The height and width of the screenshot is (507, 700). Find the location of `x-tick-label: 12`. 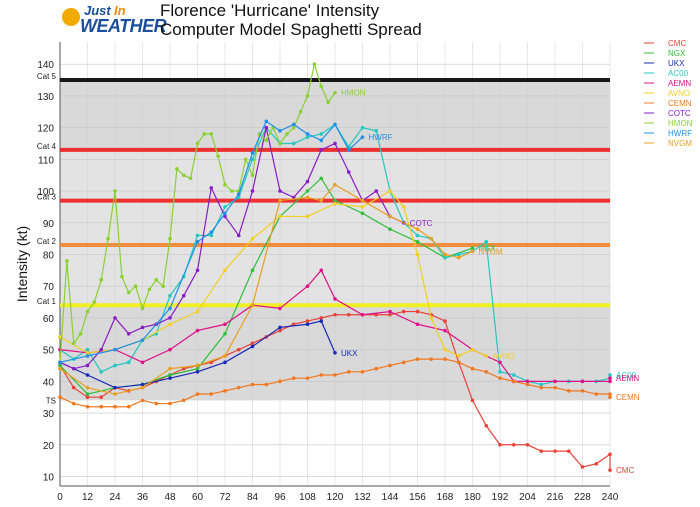

x-tick-label: 12 is located at coordinates (88, 497).